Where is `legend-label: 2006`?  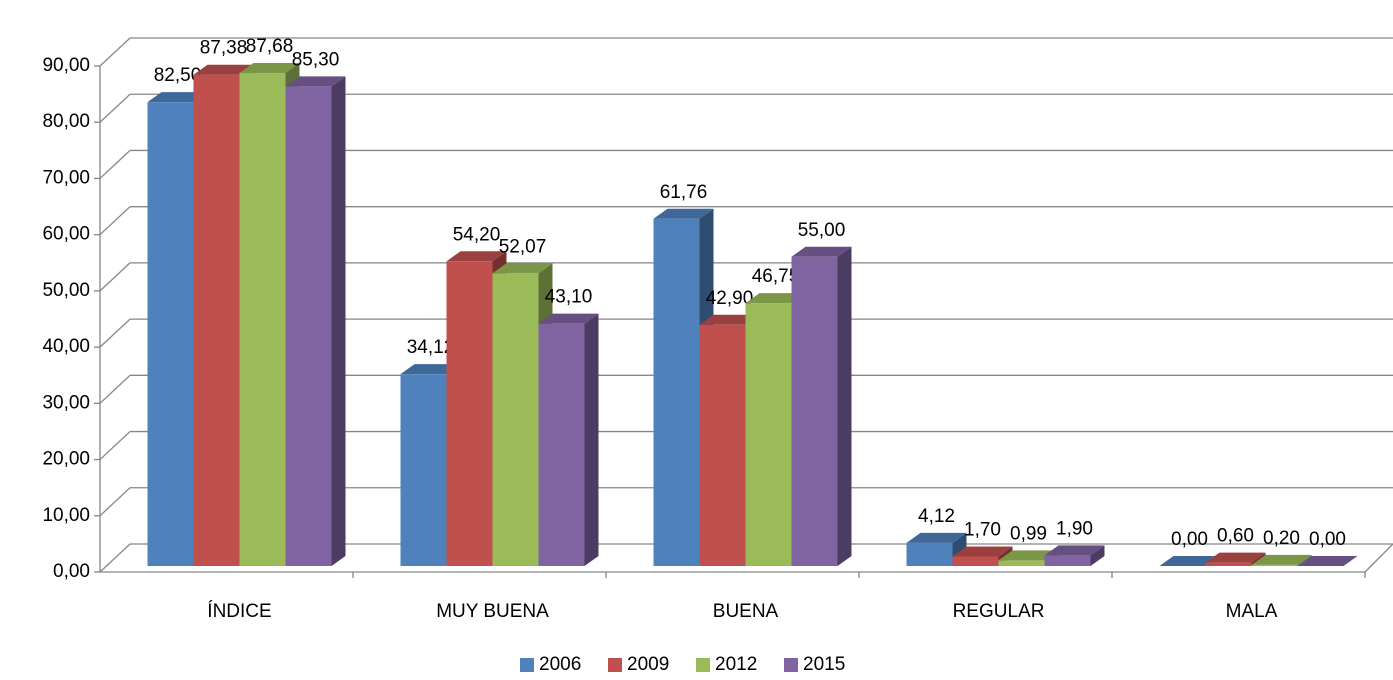
legend-label: 2006 is located at coordinates (560, 664).